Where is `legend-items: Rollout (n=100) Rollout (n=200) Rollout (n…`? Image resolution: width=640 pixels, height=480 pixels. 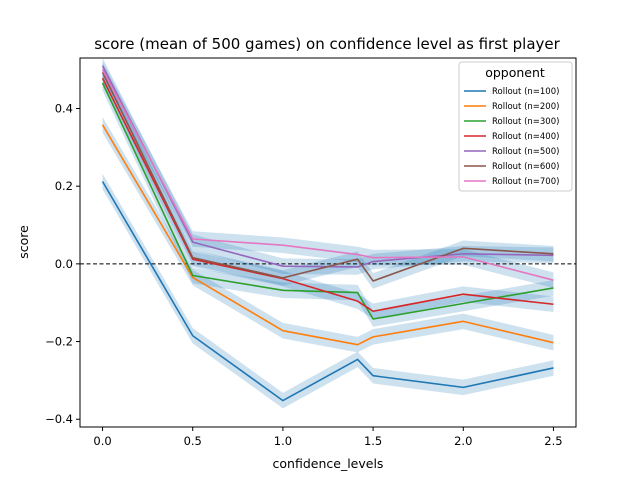
legend-items: Rollout (n=100) Rollout (n=200) Rollout (n… is located at coordinates (511, 137).